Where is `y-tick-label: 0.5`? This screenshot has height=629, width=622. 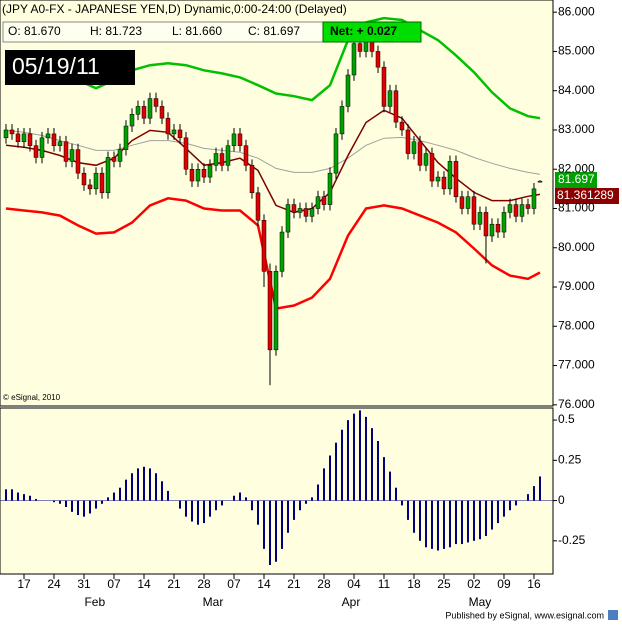
y-tick-label: 0.5 is located at coordinates (566, 419).